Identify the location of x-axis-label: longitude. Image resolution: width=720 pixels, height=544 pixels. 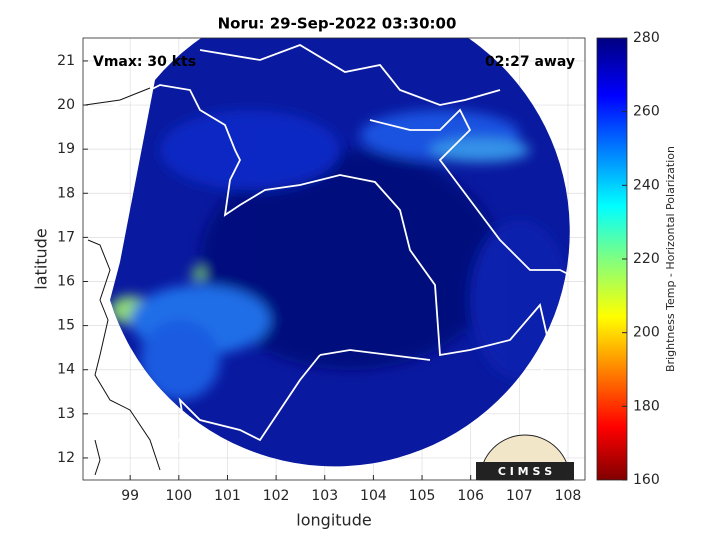
(333, 520).